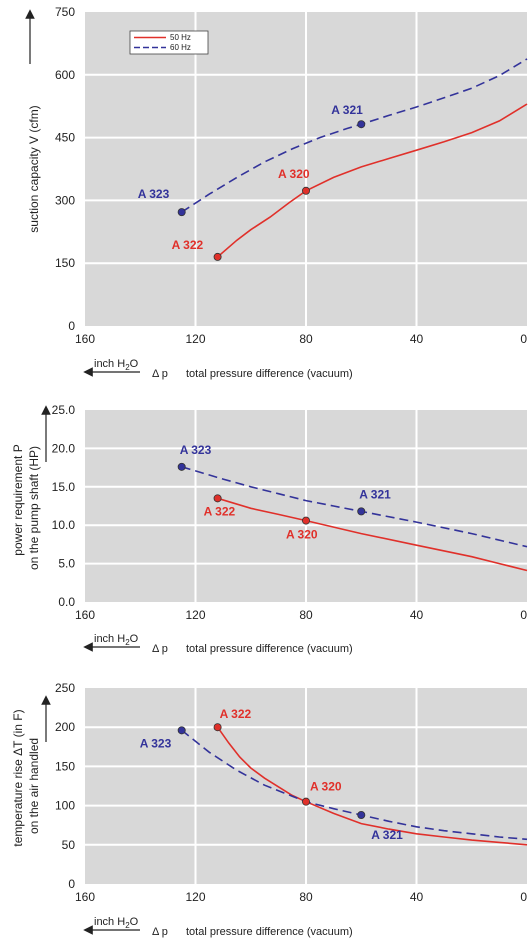 The image size is (530, 942). I want to click on y-tick-label: 0.0, so click(66, 602).